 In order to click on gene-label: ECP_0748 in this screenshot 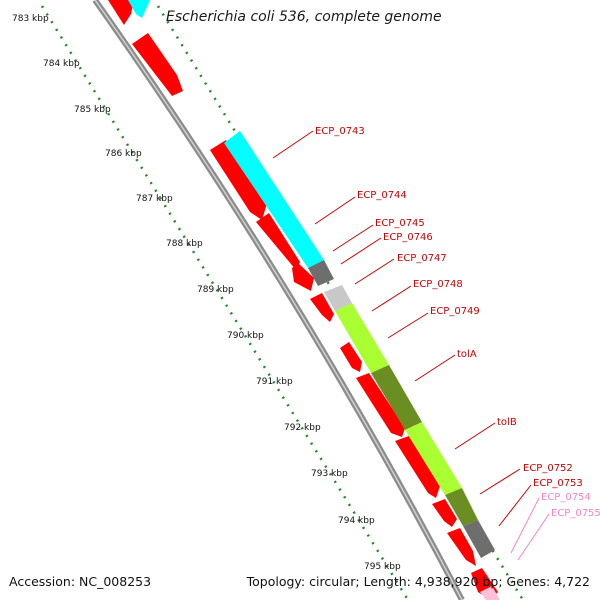, I will do `click(438, 284)`.